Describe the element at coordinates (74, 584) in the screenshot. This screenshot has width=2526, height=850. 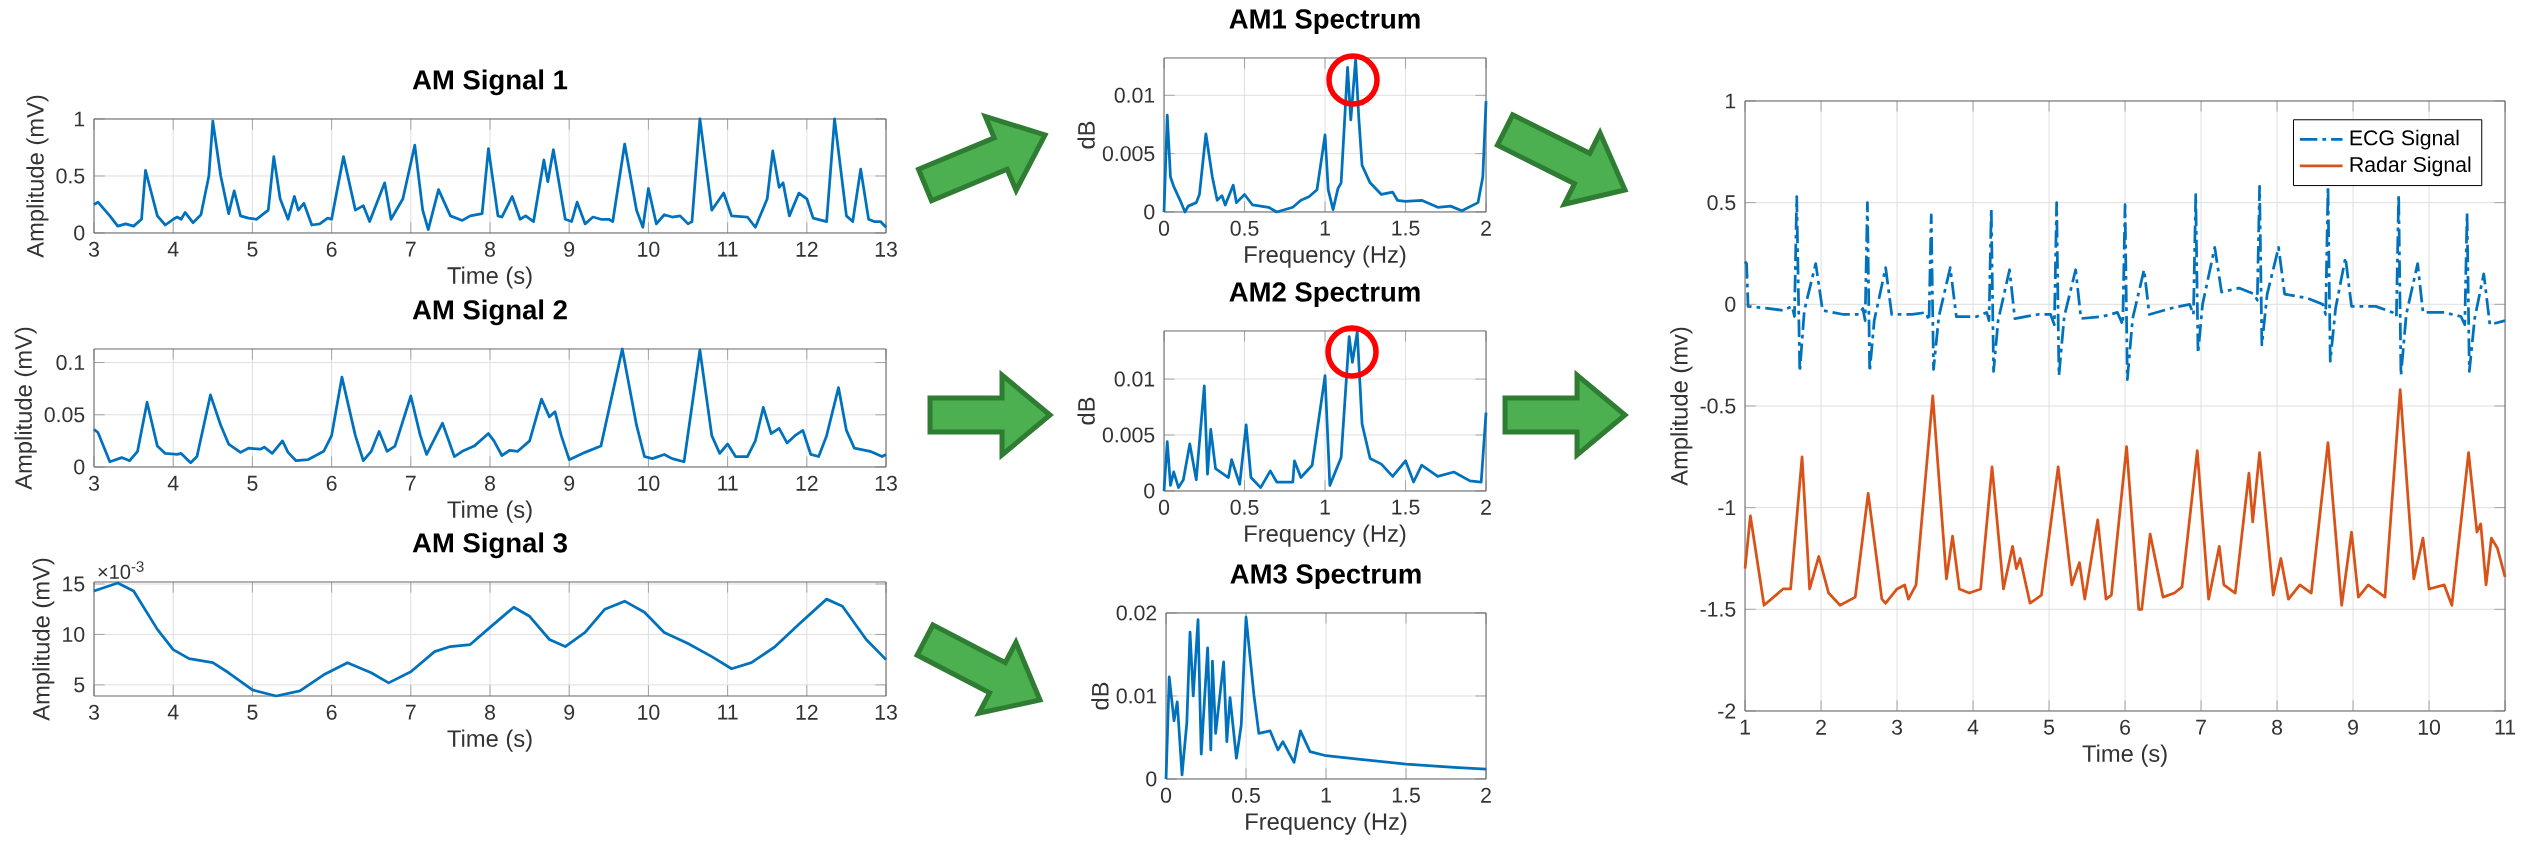
I see `y-tick-label: 15` at that location.